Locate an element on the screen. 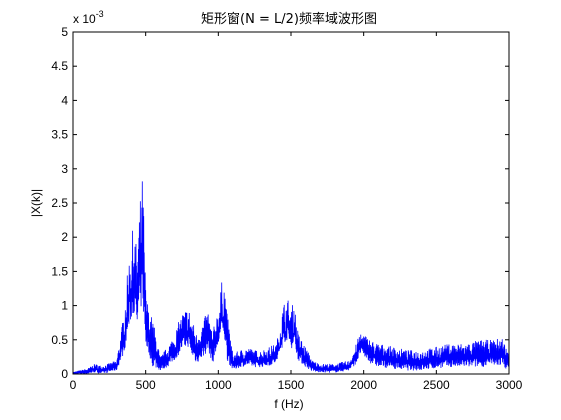 The image size is (561, 420). x-tick-label: 1500 is located at coordinates (291, 385).